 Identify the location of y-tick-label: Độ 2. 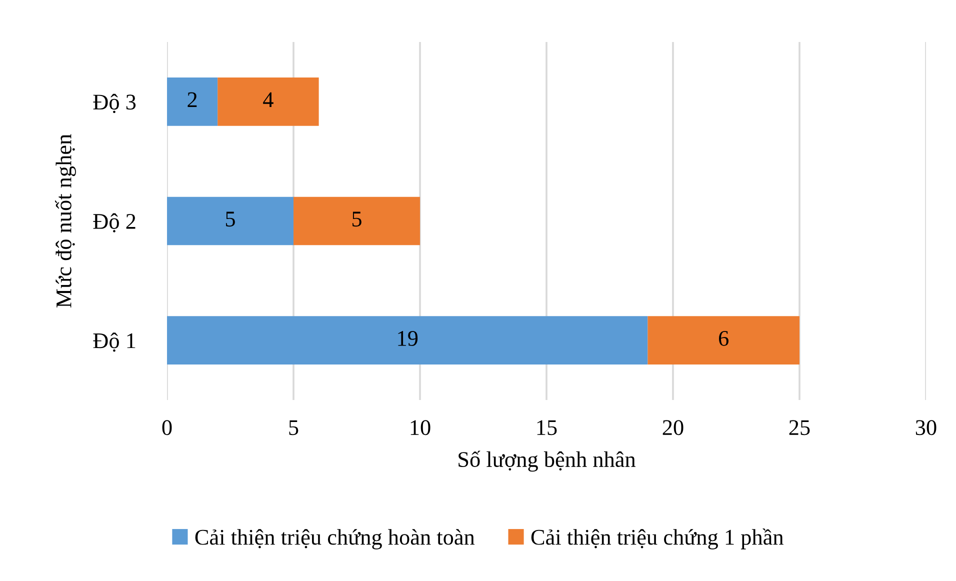
(114, 222).